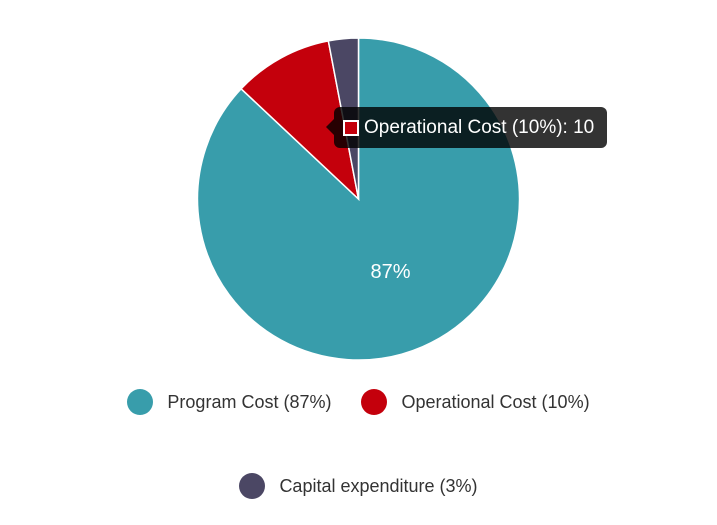 The image size is (717, 525). What do you see at coordinates (249, 401) in the screenshot?
I see `legend-label: Program Cost (87%)` at bounding box center [249, 401].